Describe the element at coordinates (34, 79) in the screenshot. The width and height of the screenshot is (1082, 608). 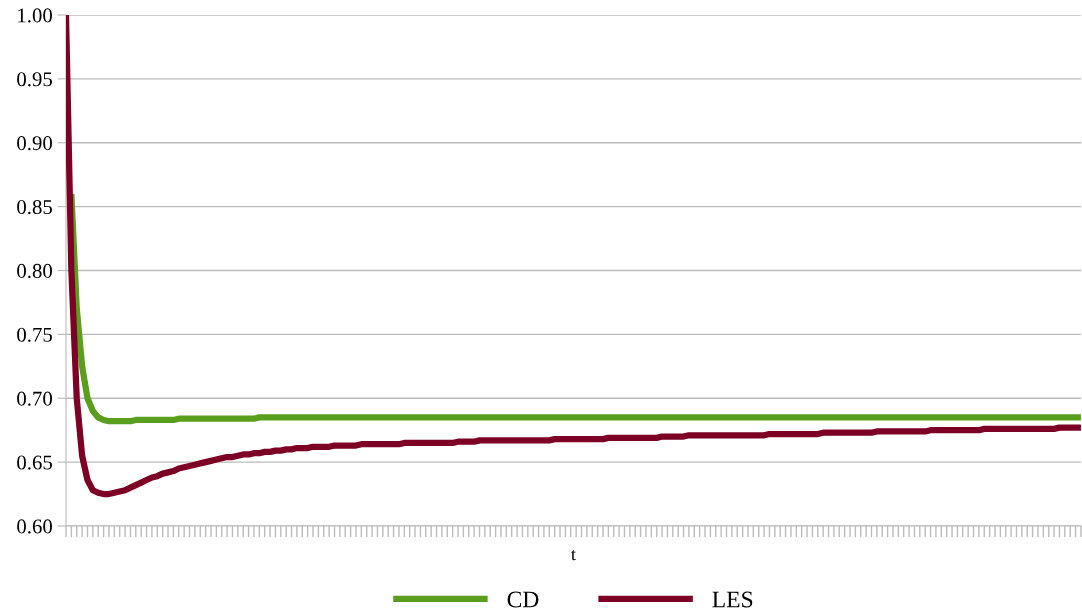
I see `y-tick-label: 0.95` at that location.